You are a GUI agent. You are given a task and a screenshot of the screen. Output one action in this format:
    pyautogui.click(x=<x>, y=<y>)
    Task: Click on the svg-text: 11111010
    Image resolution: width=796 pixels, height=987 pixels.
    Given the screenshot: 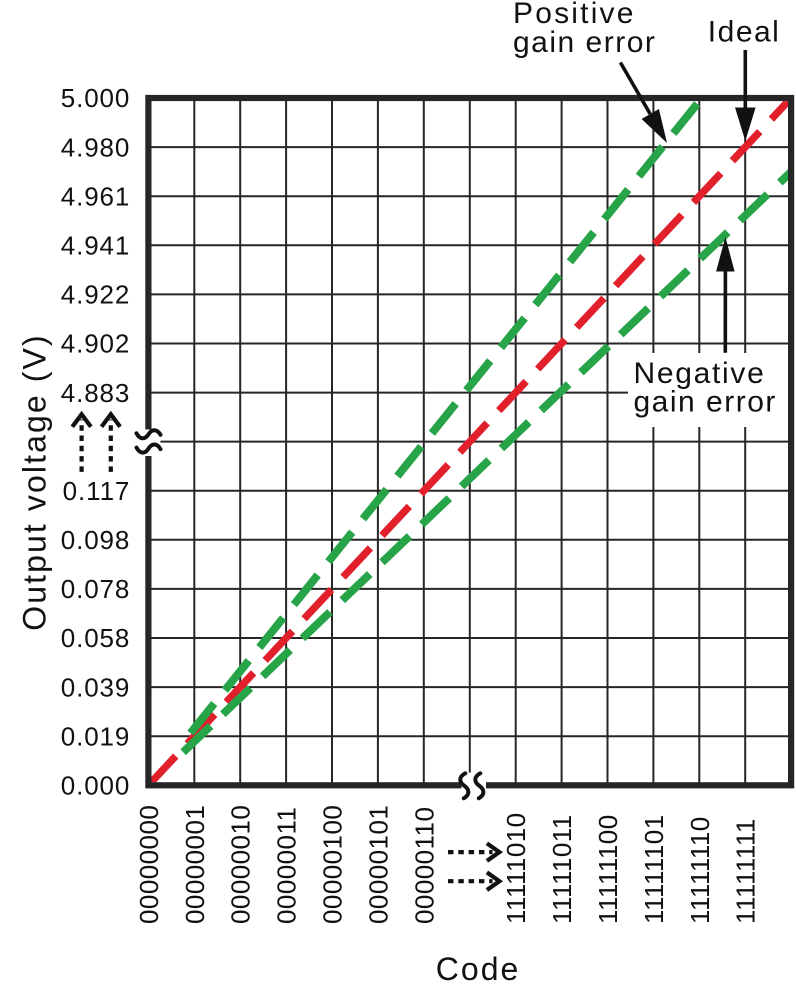 What is the action you would take?
    pyautogui.click(x=516, y=868)
    